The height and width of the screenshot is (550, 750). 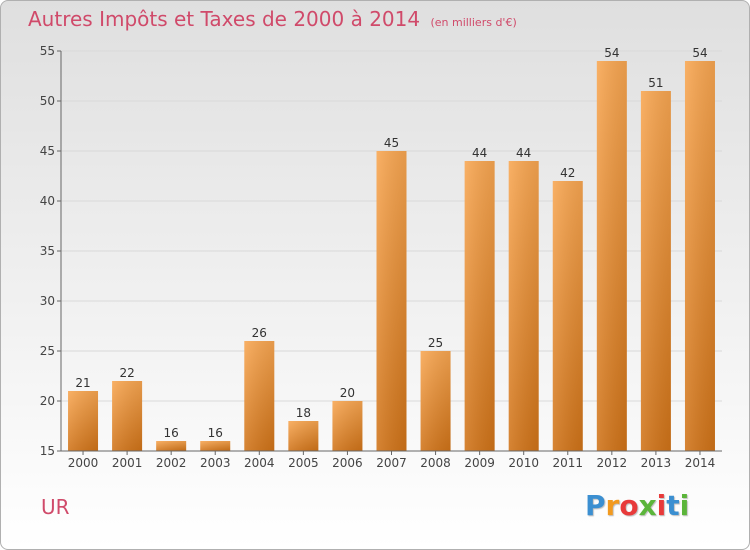 What do you see at coordinates (567, 463) in the screenshot?
I see `x-tick-label-2011: 2011` at bounding box center [567, 463].